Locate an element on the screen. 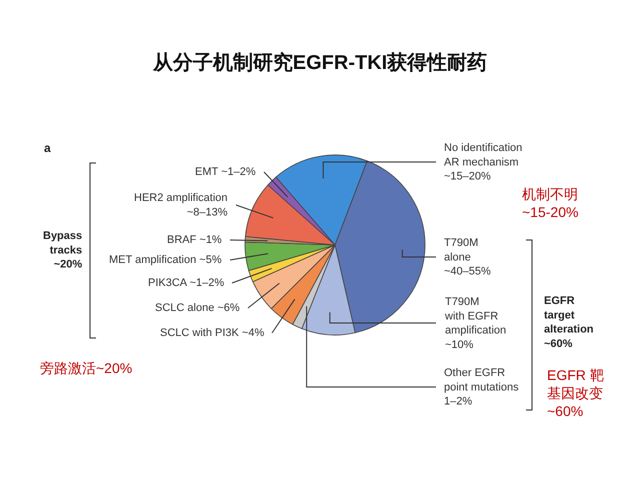 This screenshot has width=640, height=480. slice-label: HER2 amplification ~8–13% is located at coordinates (181, 205).